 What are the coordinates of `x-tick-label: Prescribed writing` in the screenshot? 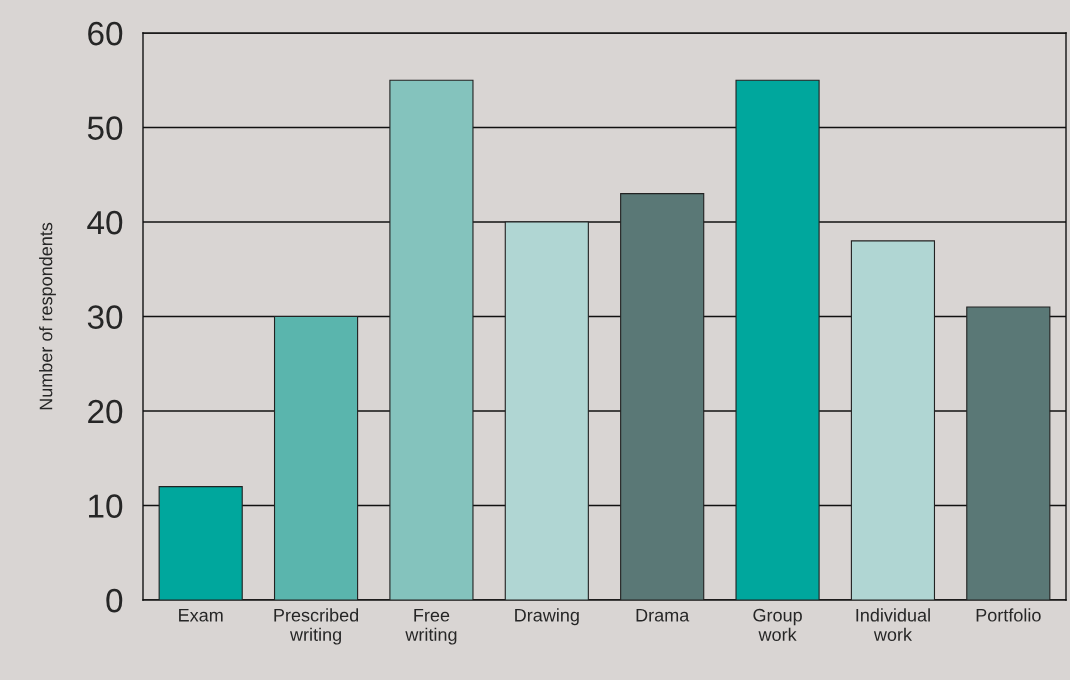 It's located at (316, 626).